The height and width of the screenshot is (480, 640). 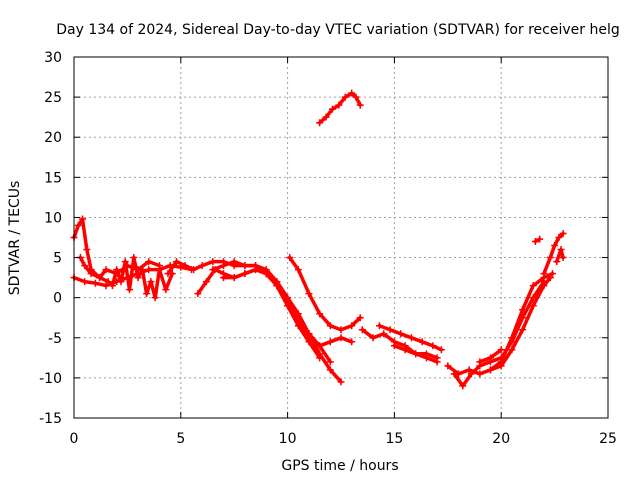 What do you see at coordinates (394, 439) in the screenshot?
I see `x-tick-label: 15` at bounding box center [394, 439].